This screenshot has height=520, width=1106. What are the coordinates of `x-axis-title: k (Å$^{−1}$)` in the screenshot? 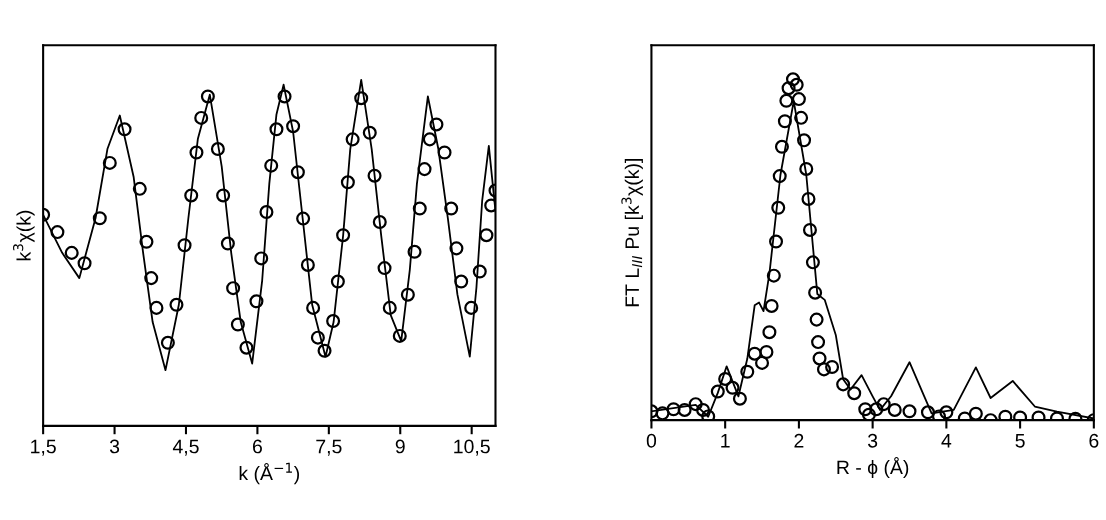 It's located at (269, 473).